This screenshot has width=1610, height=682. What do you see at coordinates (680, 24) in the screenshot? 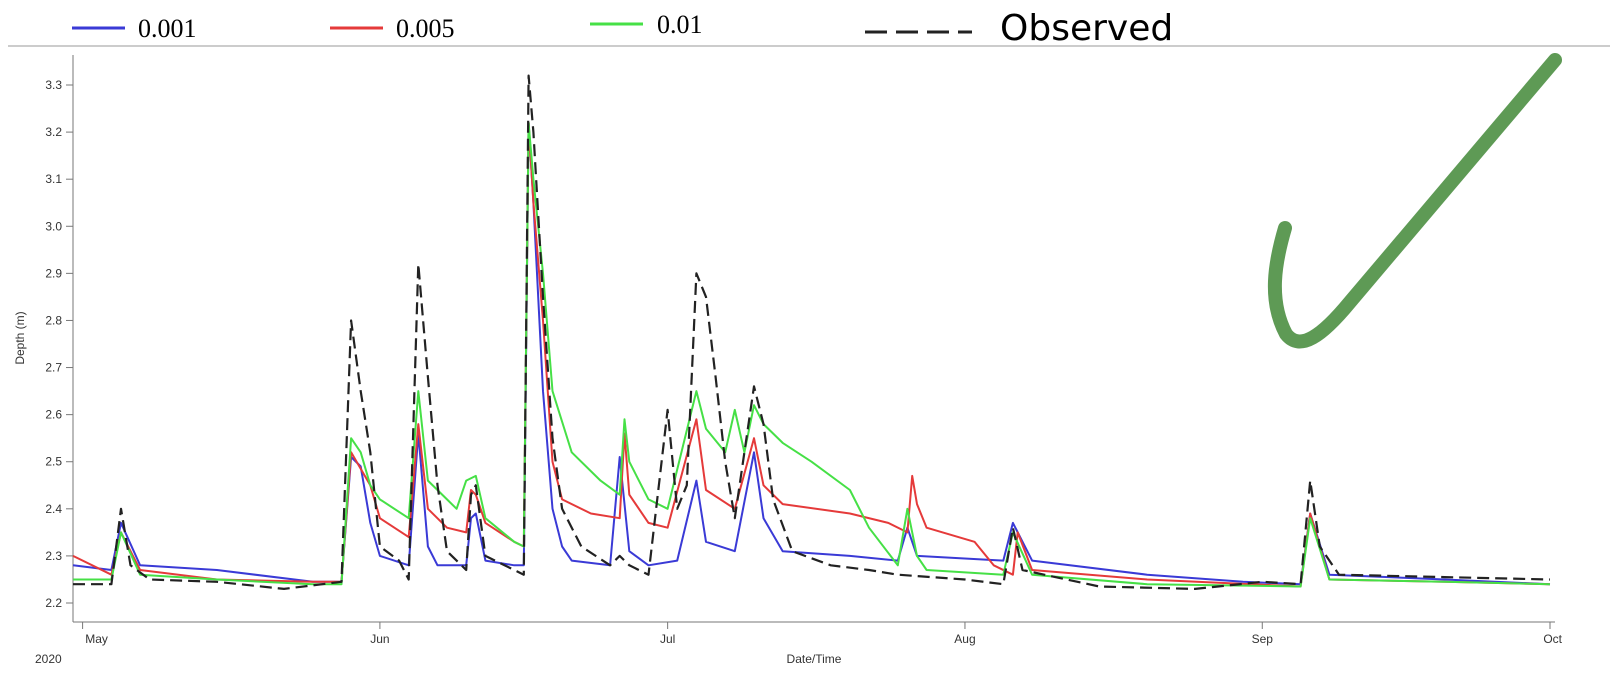
I see `legend-label-0-01: 0.01` at bounding box center [680, 24].